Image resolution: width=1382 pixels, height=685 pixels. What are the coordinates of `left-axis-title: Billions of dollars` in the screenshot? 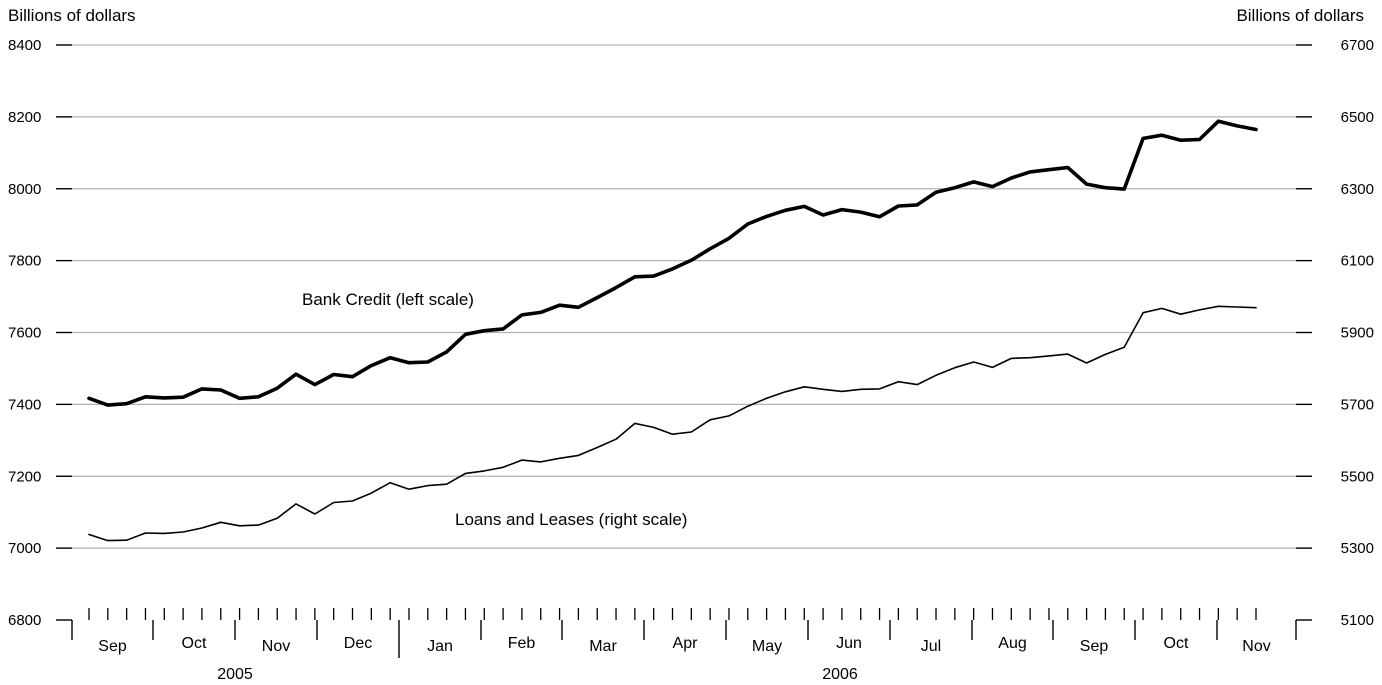 It's located at (72, 15).